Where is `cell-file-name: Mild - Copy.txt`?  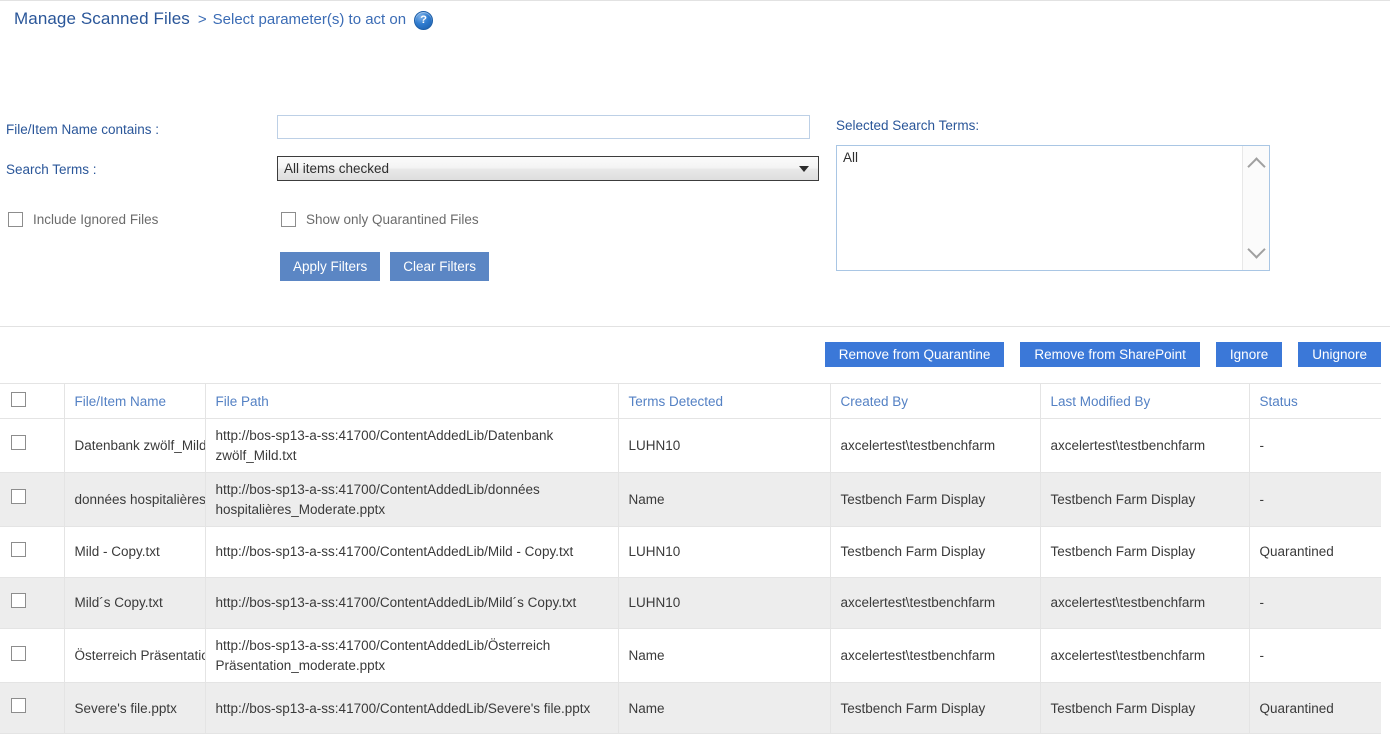
cell-file-name: Mild - Copy.txt is located at coordinates (135, 552).